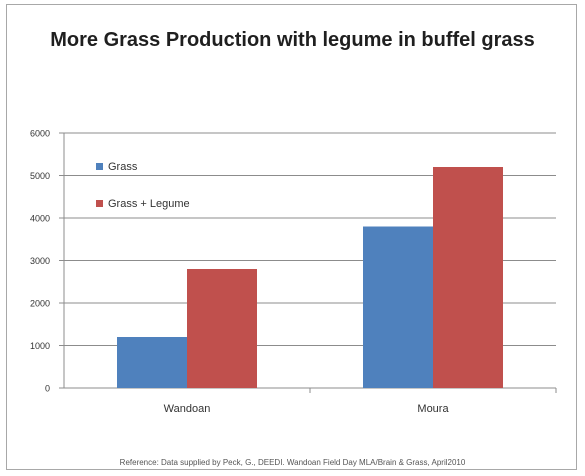  What do you see at coordinates (40, 176) in the screenshot?
I see `y-tick-label: 5000` at bounding box center [40, 176].